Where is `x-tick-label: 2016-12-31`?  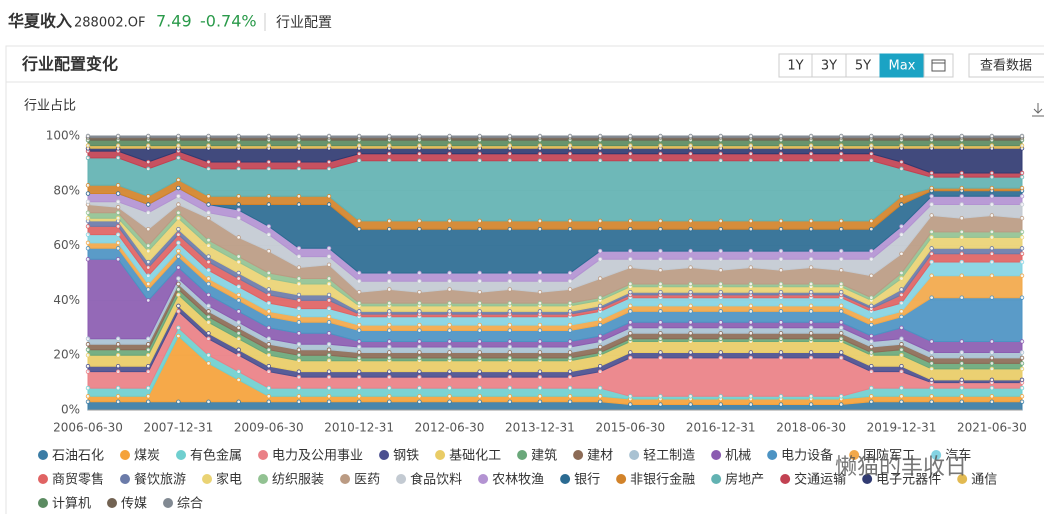
x-tick-label: 2016-12-31 is located at coordinates (721, 428).